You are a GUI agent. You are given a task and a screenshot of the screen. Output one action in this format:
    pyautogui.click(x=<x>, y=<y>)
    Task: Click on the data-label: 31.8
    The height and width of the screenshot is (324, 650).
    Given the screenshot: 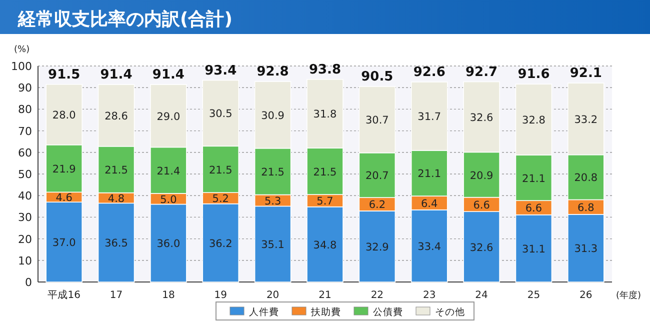 What is the action you would take?
    pyautogui.click(x=325, y=114)
    